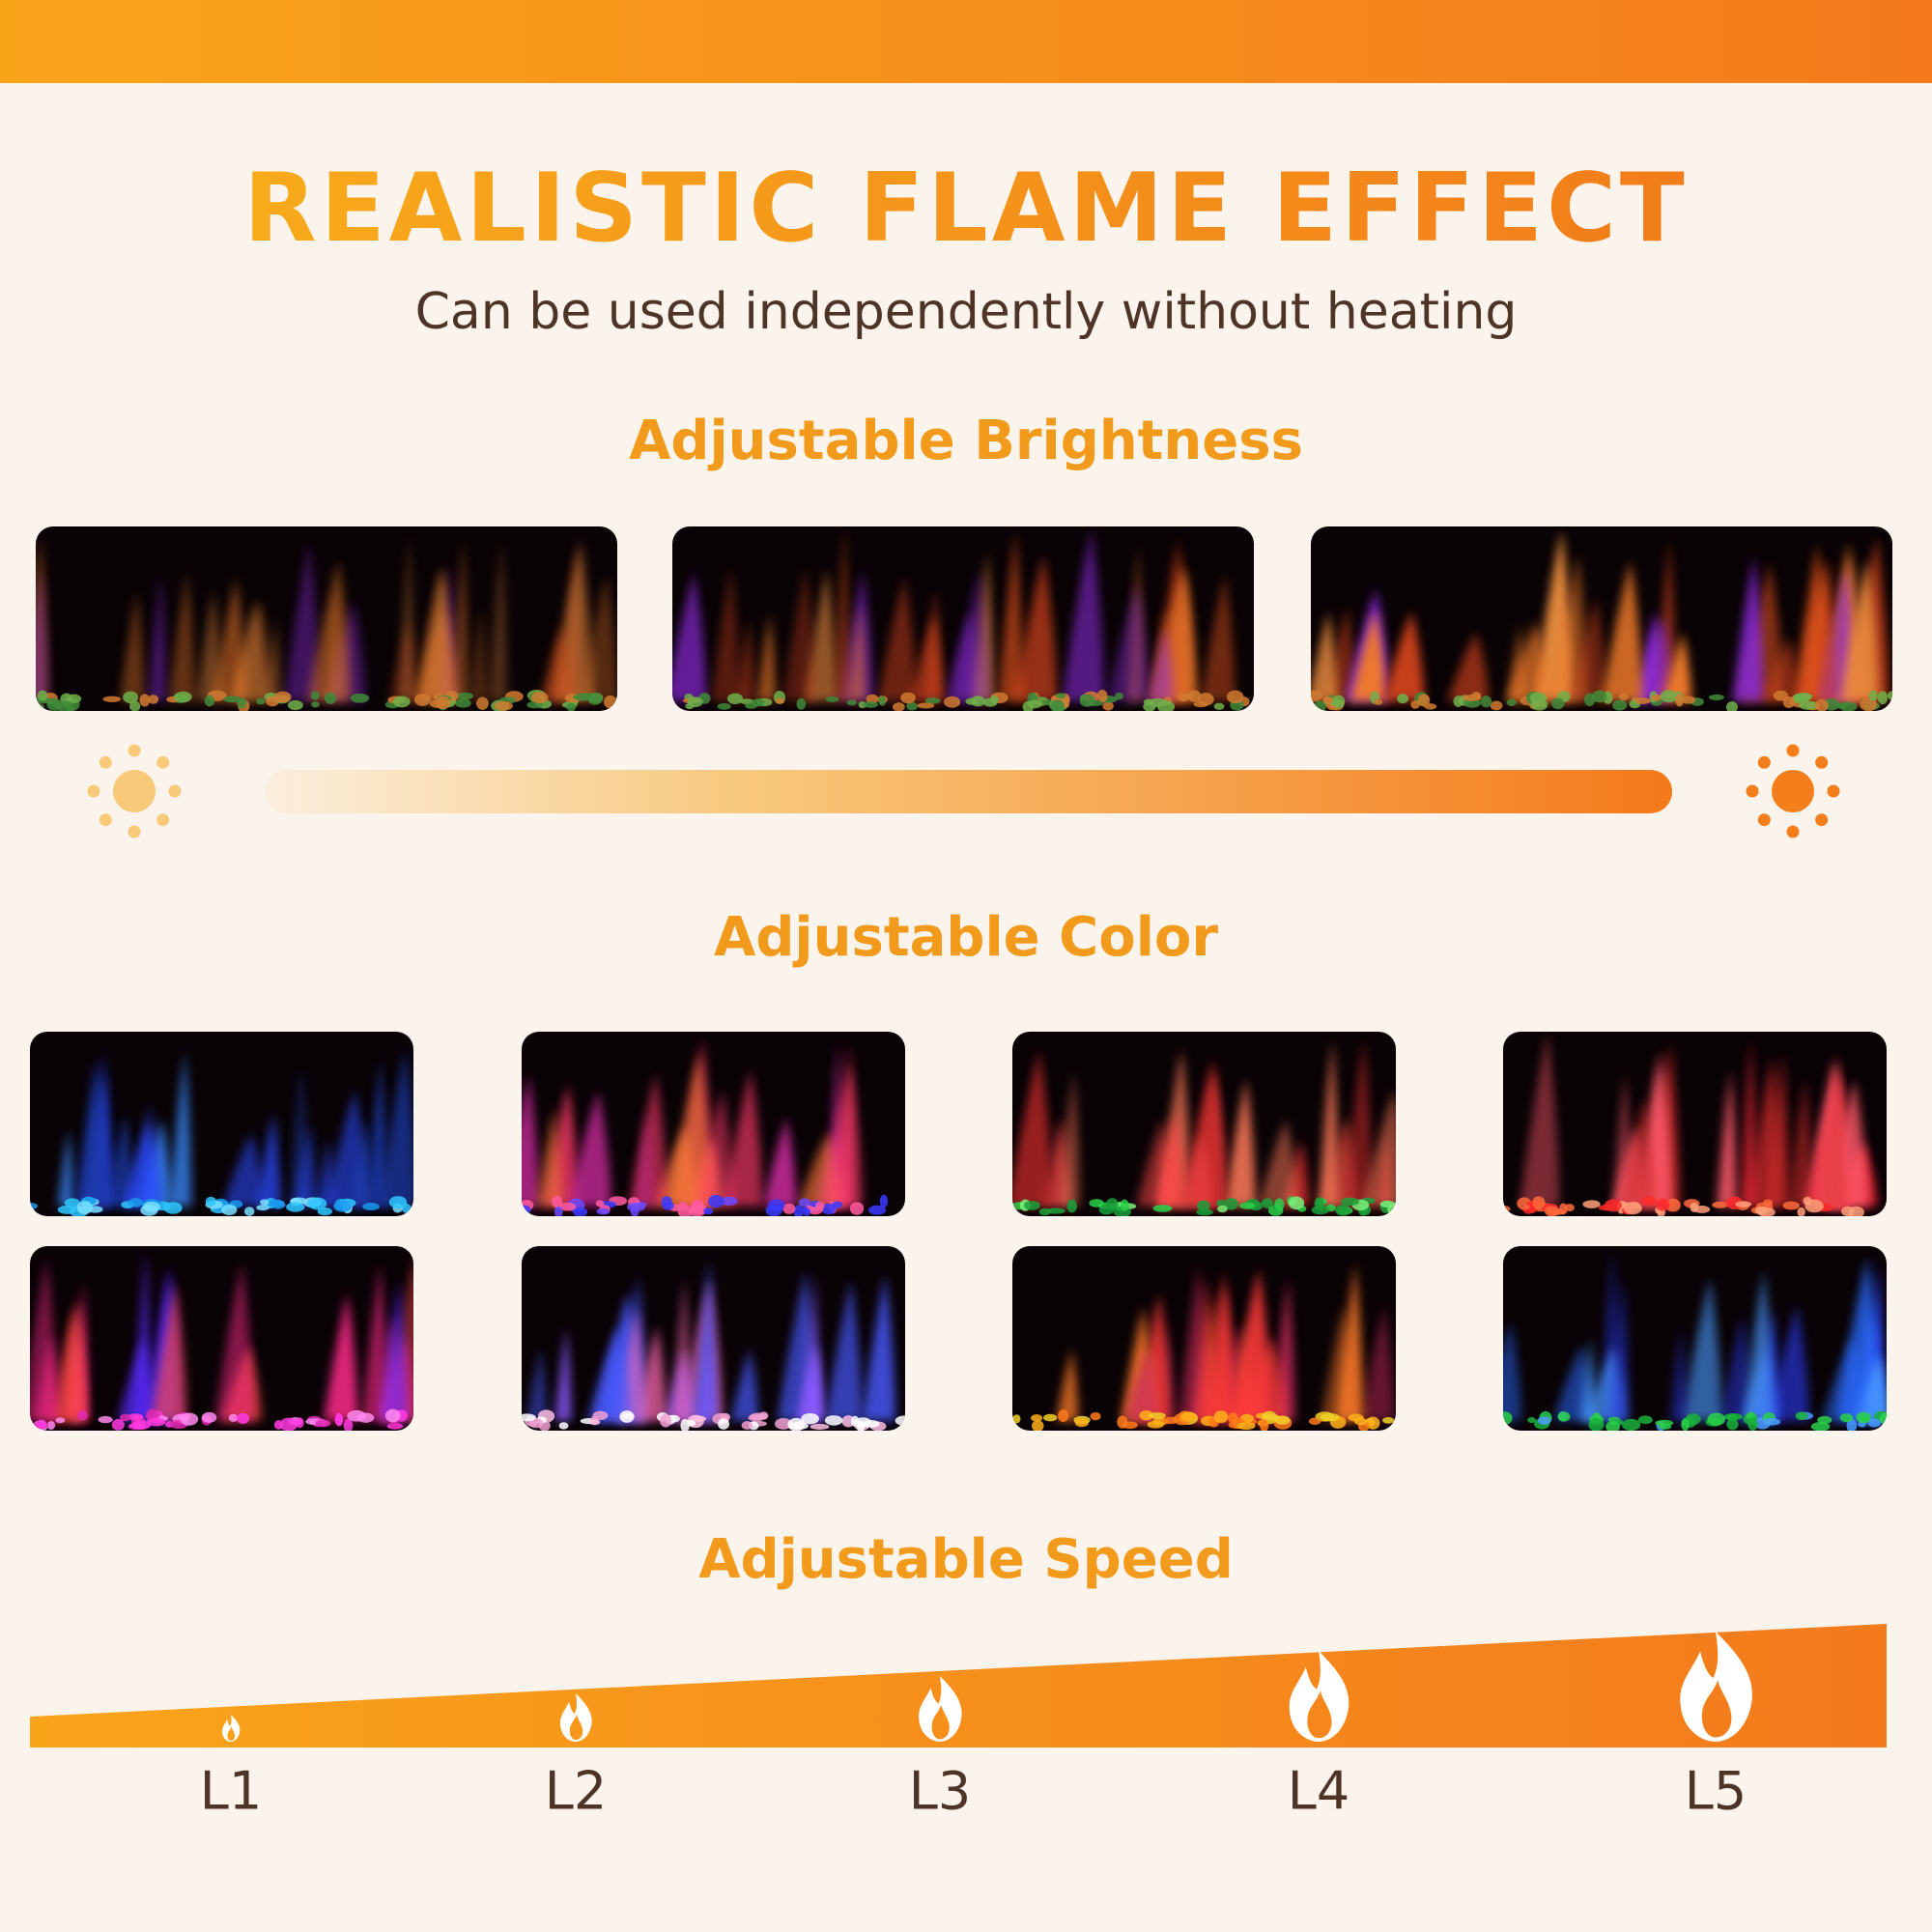  Describe the element at coordinates (940, 1791) in the screenshot. I see `speed-level-label: L3` at that location.